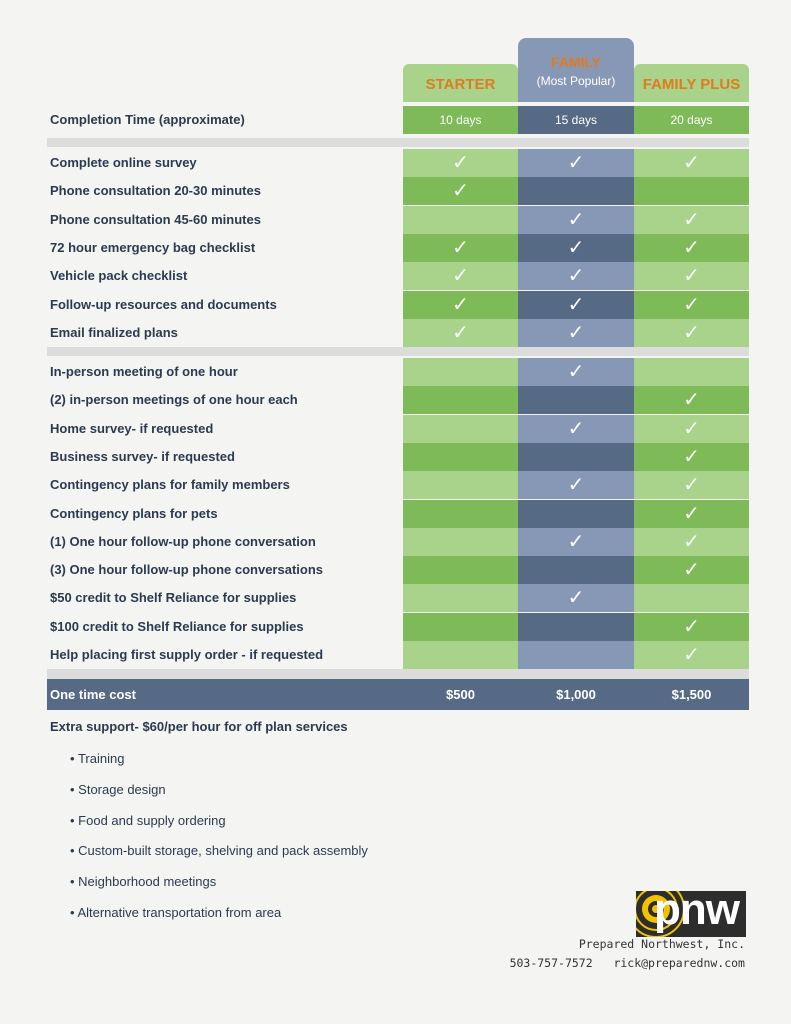 The height and width of the screenshot is (1024, 791). I want to click on feature-label: Contingency plans for pets, so click(134, 513).